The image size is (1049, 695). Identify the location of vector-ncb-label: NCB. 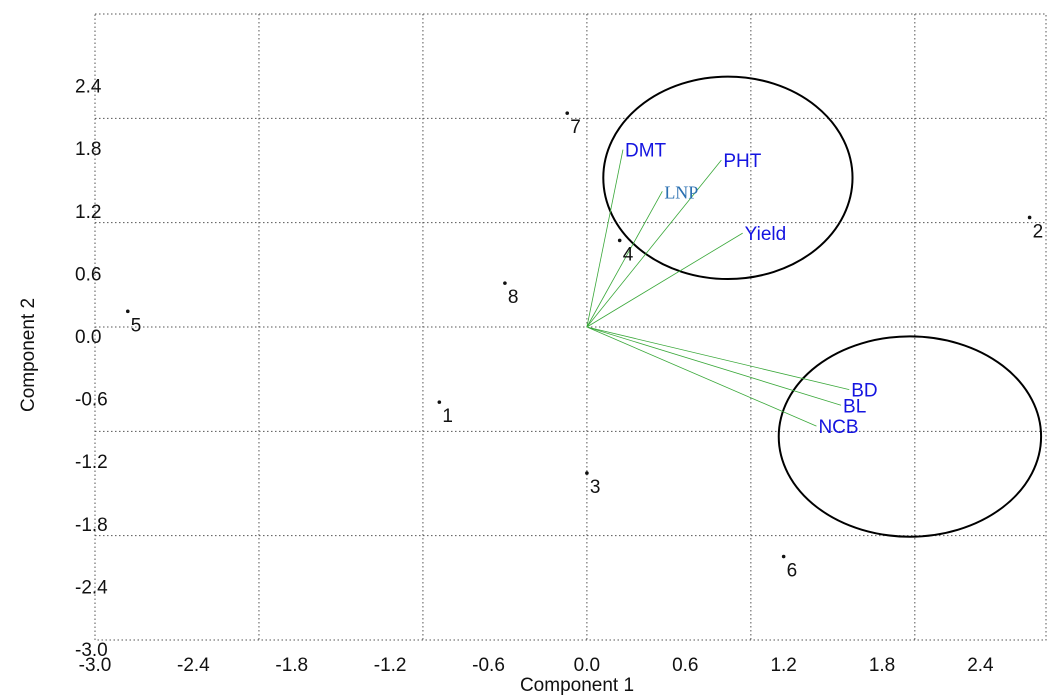
(838, 427).